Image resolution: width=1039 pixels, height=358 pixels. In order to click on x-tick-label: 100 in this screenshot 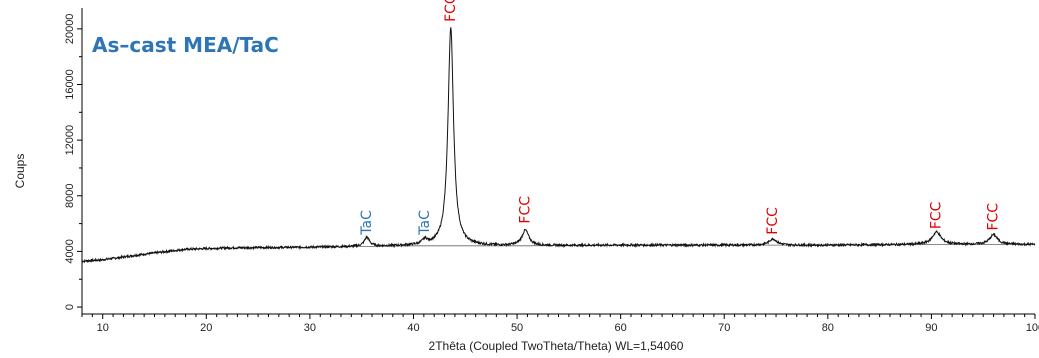, I will do `click(1032, 328)`.